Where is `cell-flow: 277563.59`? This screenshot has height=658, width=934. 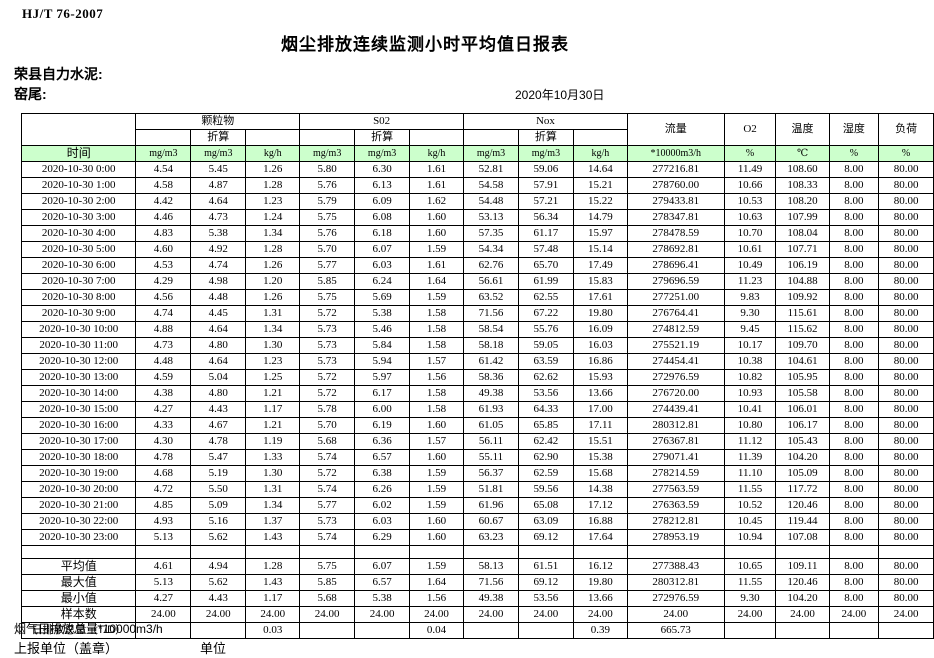
cell-flow: 277563.59 is located at coordinates (675, 489).